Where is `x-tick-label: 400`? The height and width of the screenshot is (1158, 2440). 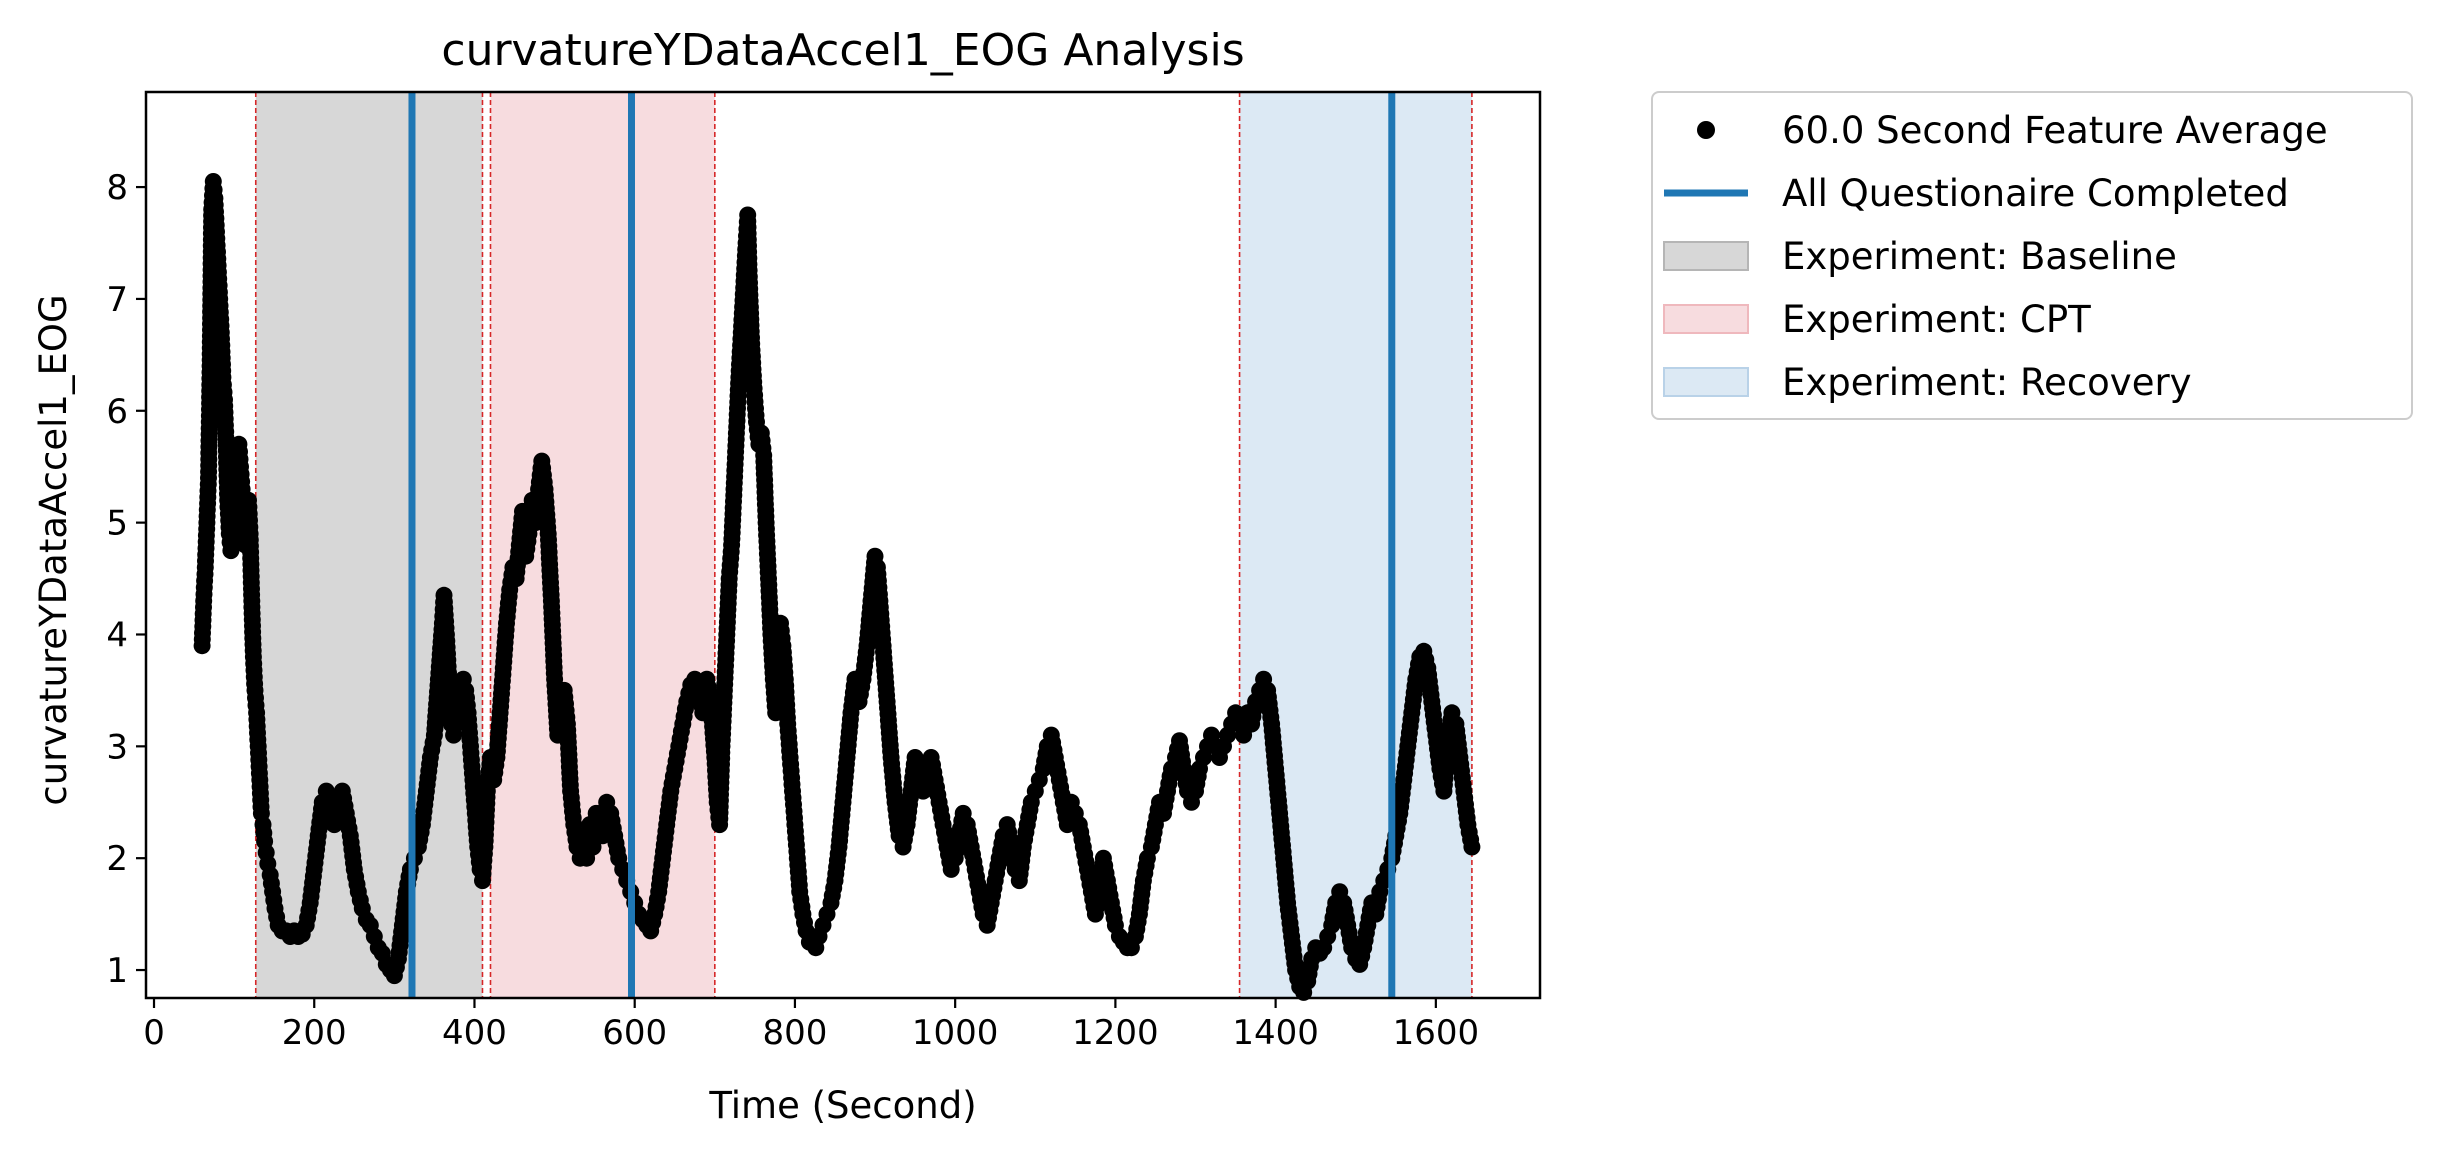 x-tick-label: 400 is located at coordinates (474, 1033).